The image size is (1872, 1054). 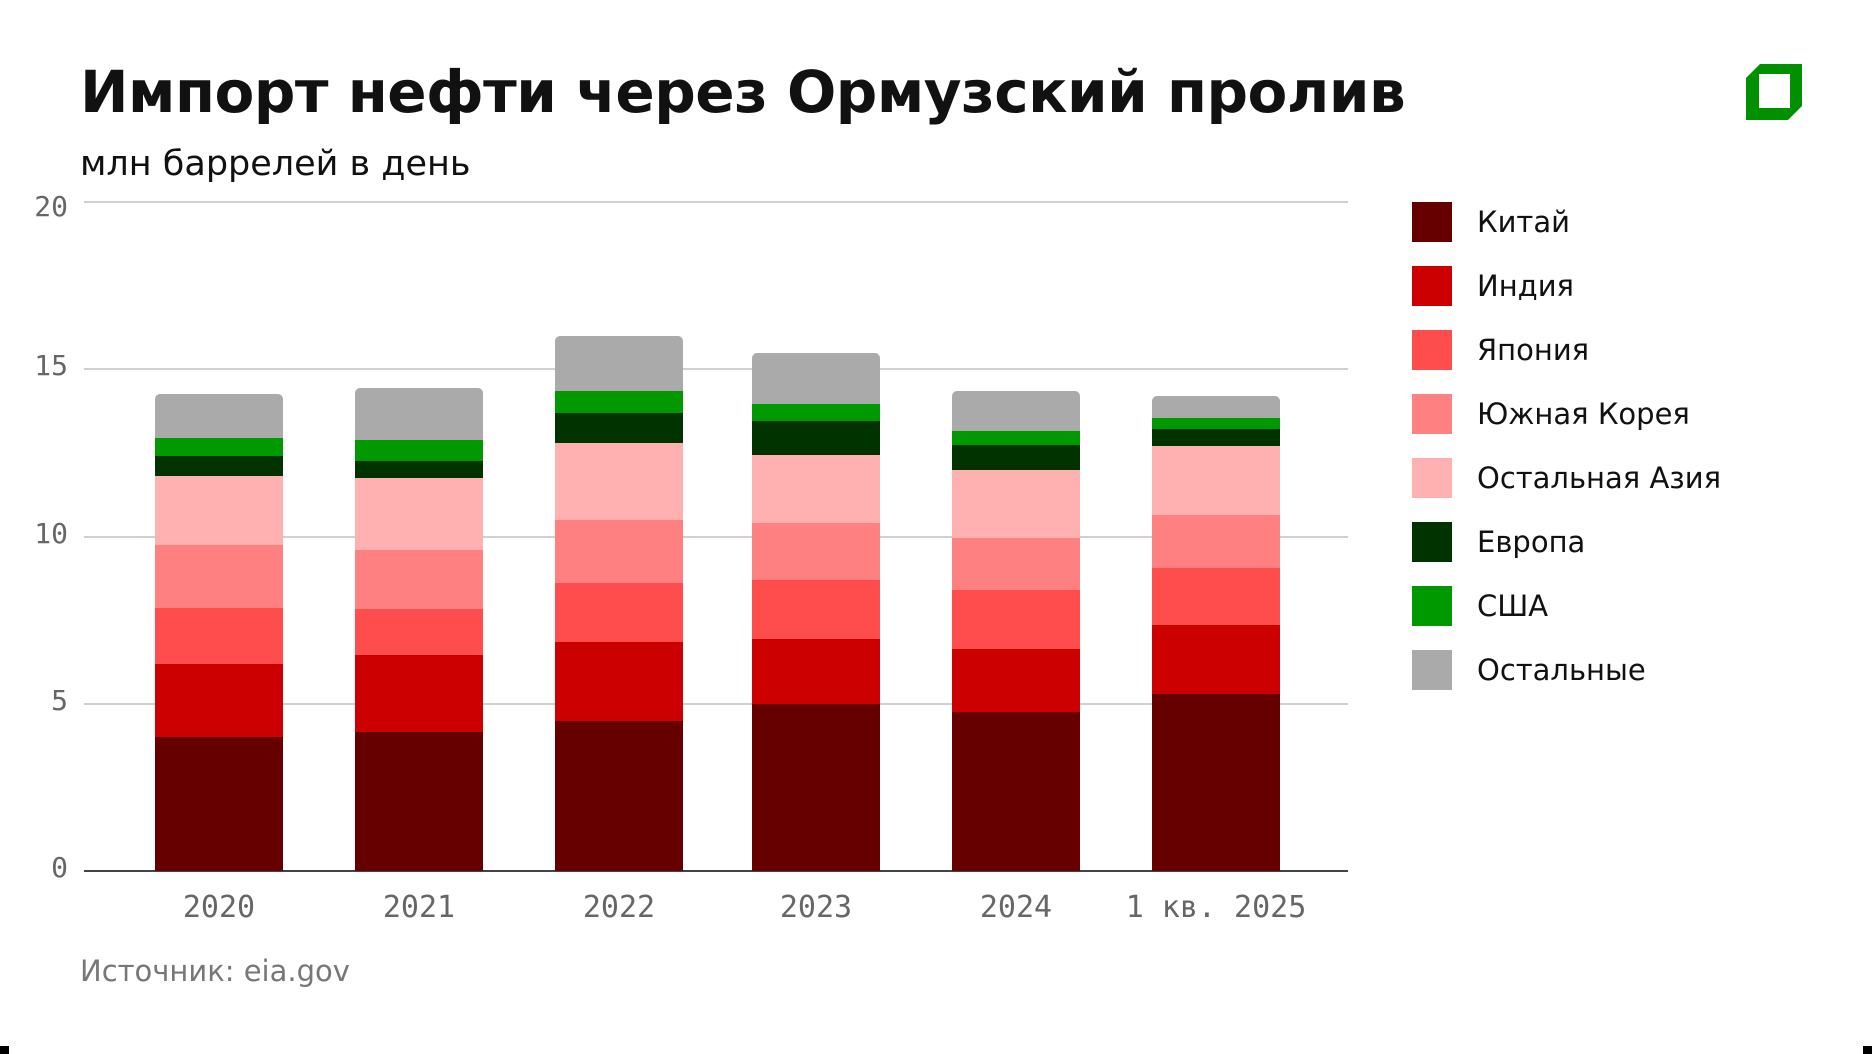 What do you see at coordinates (51, 366) in the screenshot?
I see `y-tick-label: 15` at bounding box center [51, 366].